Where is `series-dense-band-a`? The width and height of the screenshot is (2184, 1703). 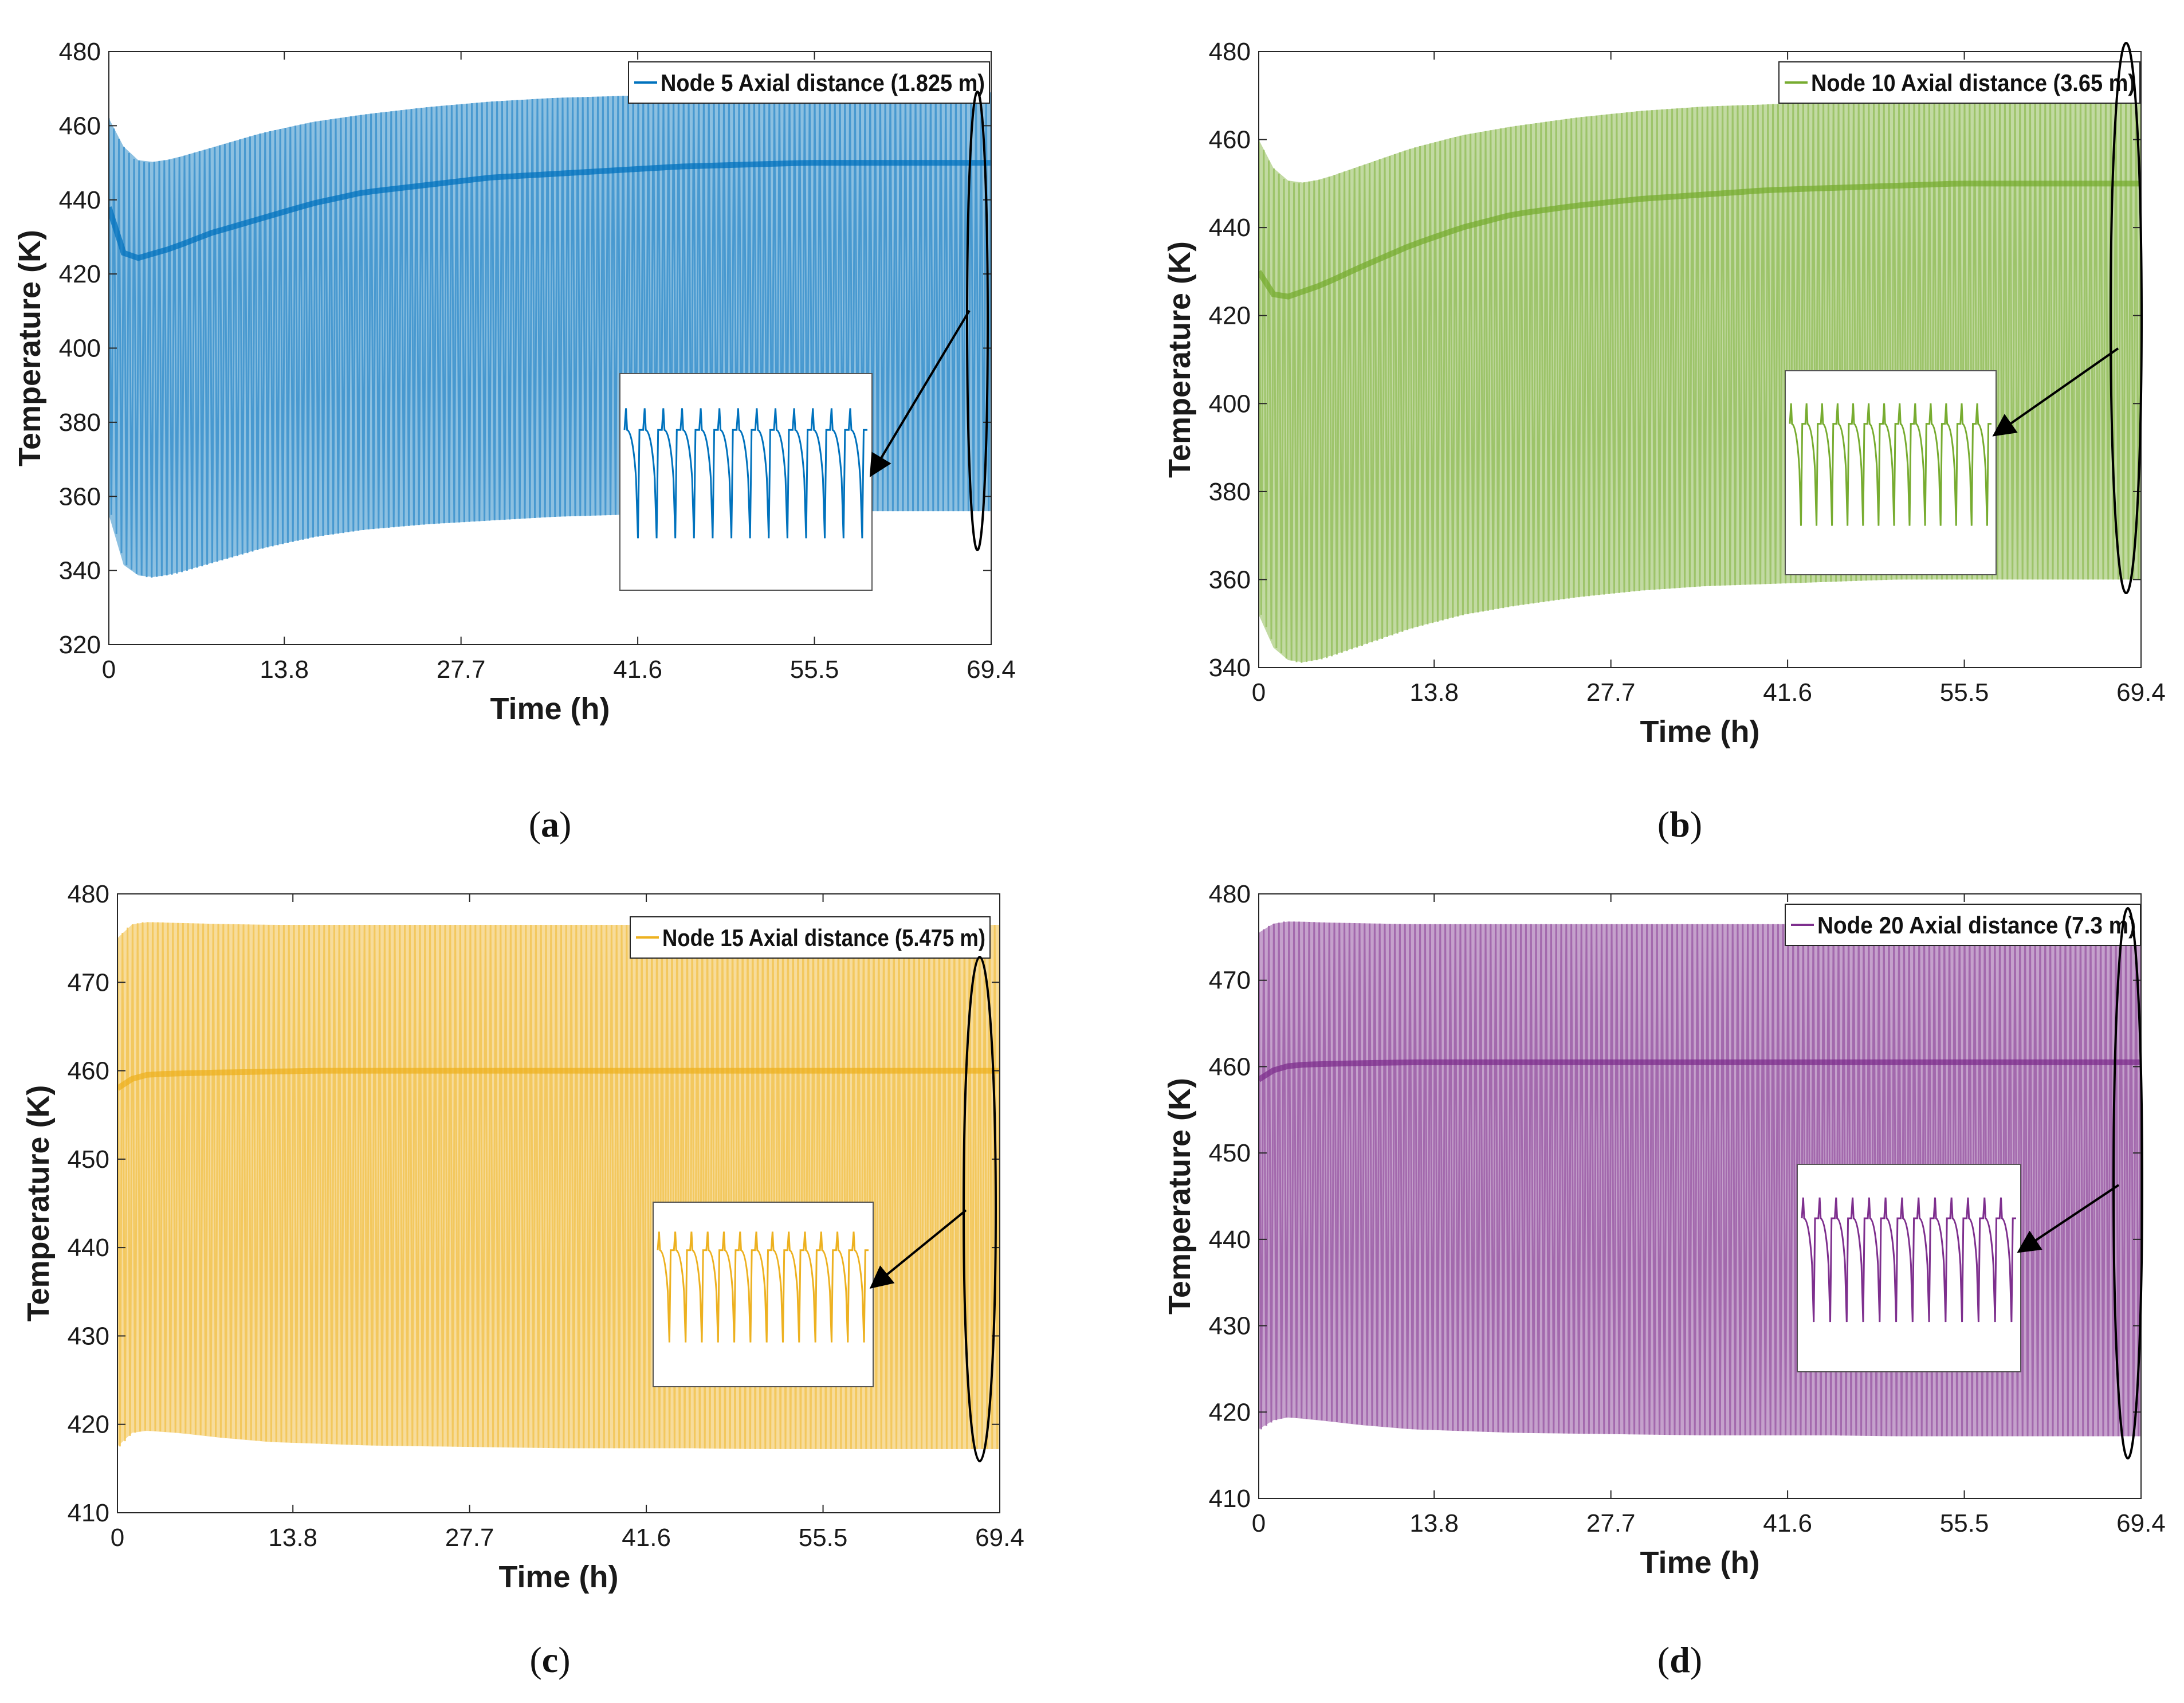
series-dense-band-a is located at coordinates (550, 210).